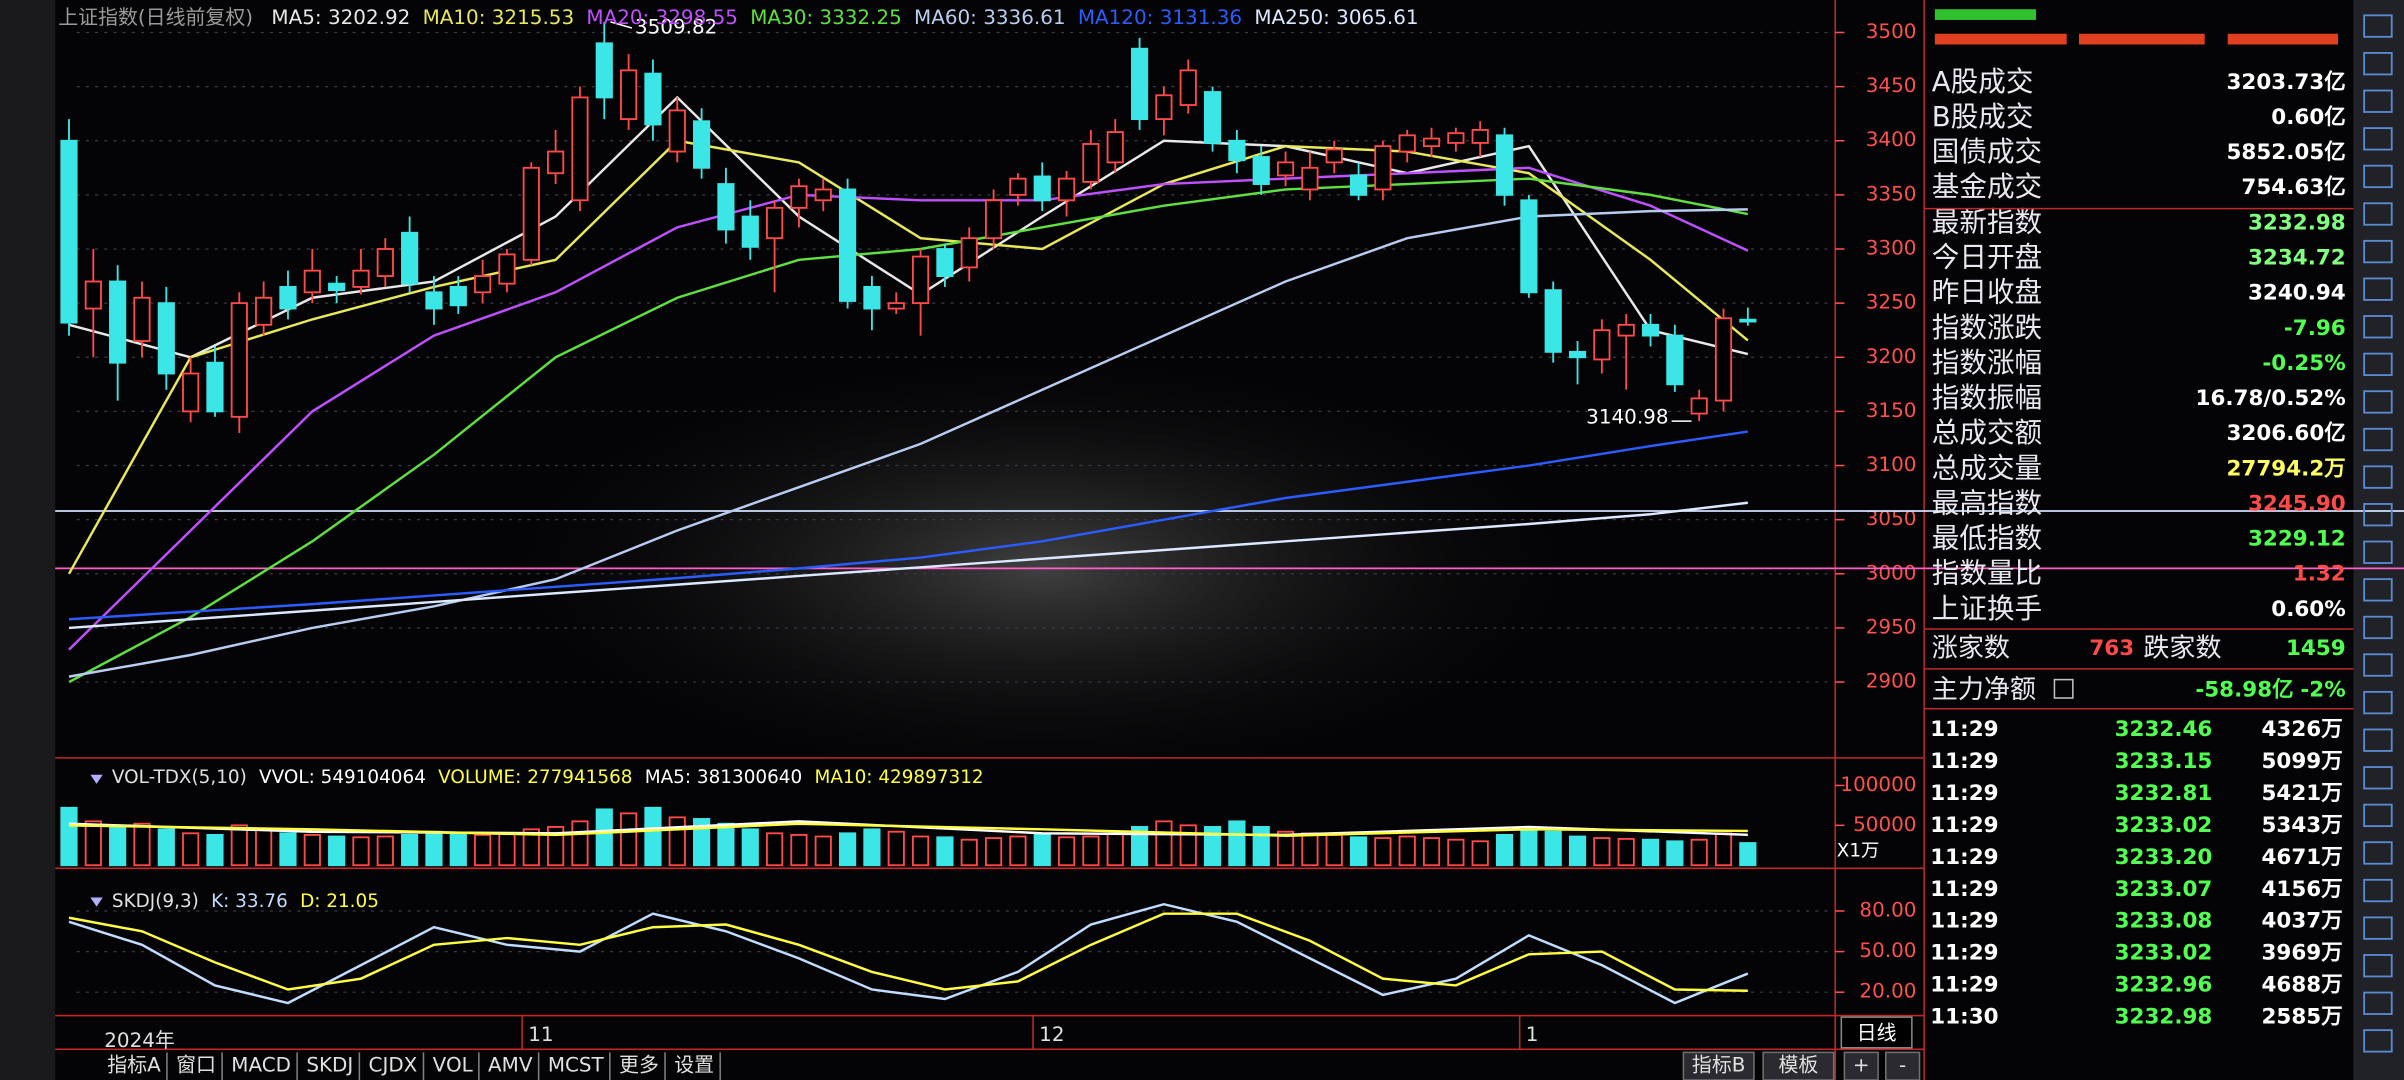  Describe the element at coordinates (134, 1065) in the screenshot. I see `toolbar-tab: 指标A` at that location.